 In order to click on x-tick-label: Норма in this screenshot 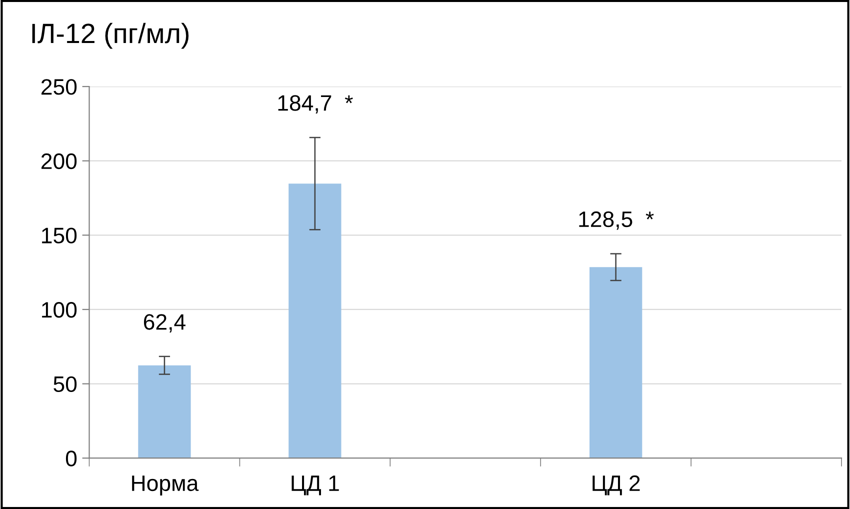, I will do `click(165, 486)`.